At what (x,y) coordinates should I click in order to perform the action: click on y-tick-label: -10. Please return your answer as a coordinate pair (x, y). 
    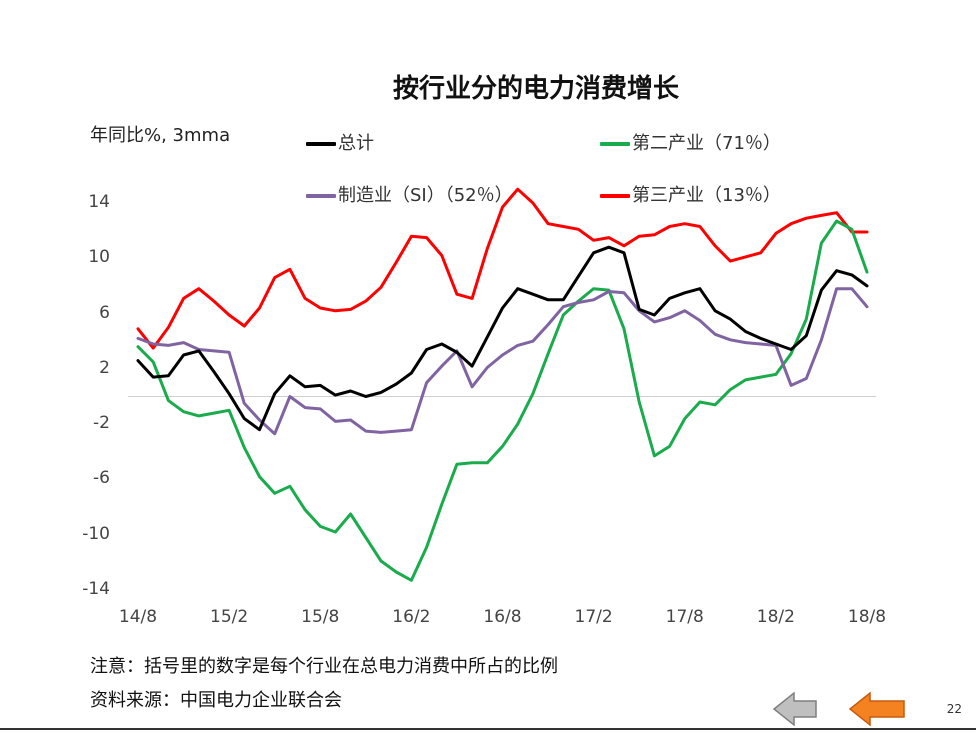
    Looking at the image, I should click on (96, 533).